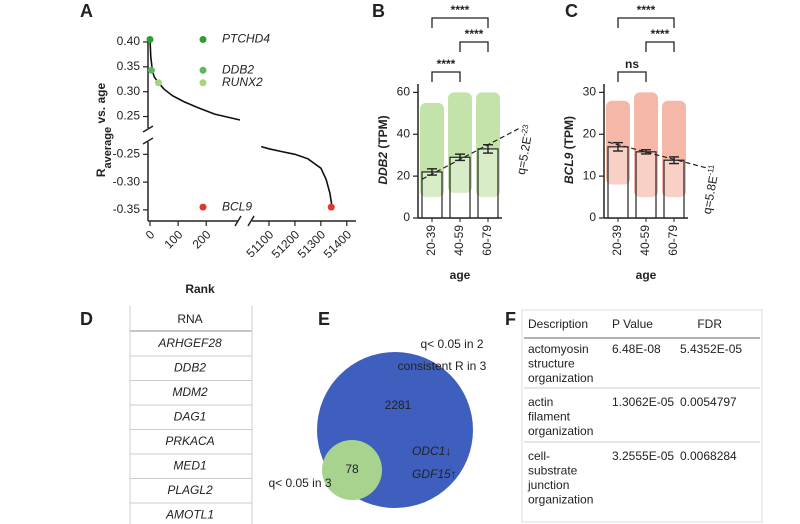  What do you see at coordinates (398, 405) in the screenshot?
I see `venn-count: 2281` at bounding box center [398, 405].